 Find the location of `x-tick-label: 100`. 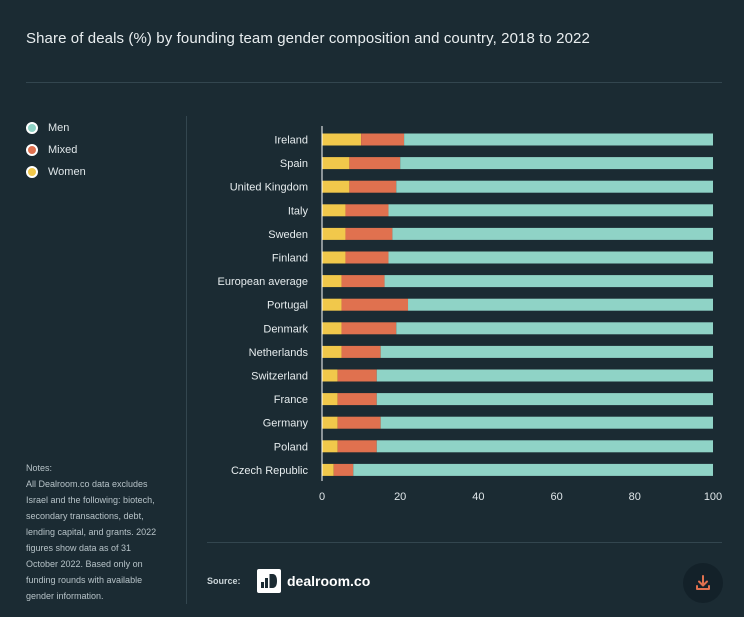

x-tick-label: 100 is located at coordinates (713, 497).